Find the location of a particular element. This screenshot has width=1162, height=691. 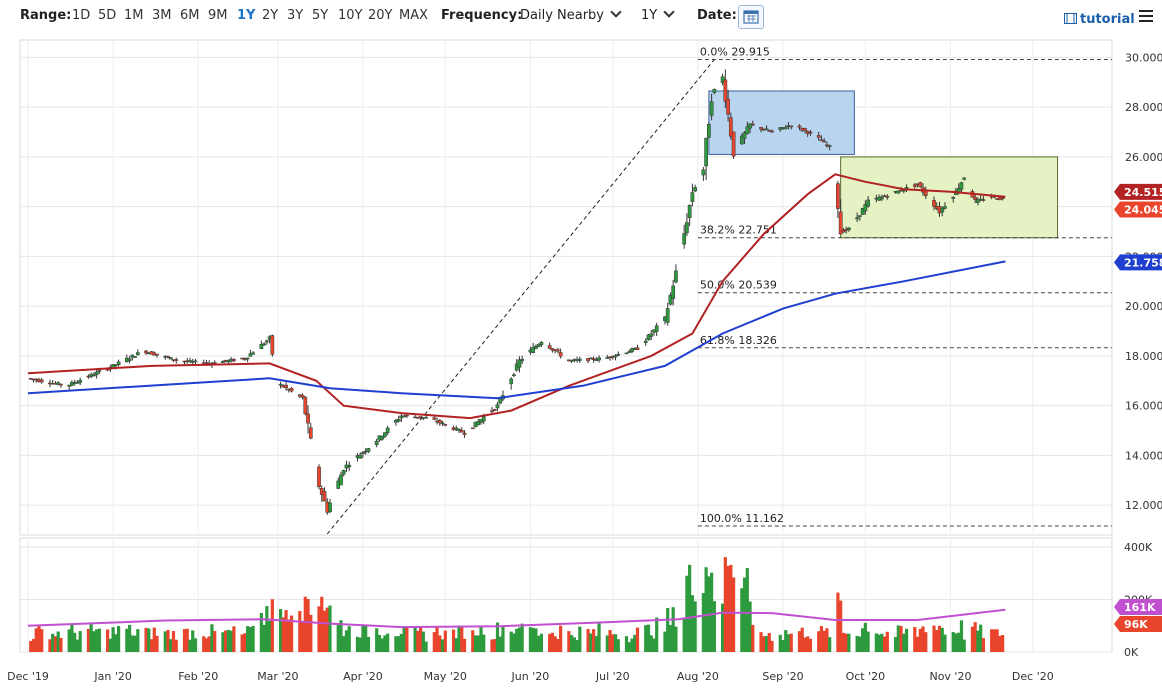

range-button-6m: 6M is located at coordinates (190, 15).